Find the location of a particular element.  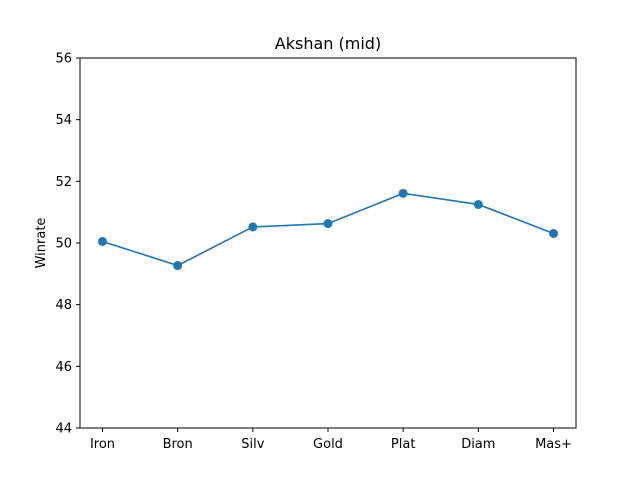

y-tick-label: 48 is located at coordinates (63, 305).